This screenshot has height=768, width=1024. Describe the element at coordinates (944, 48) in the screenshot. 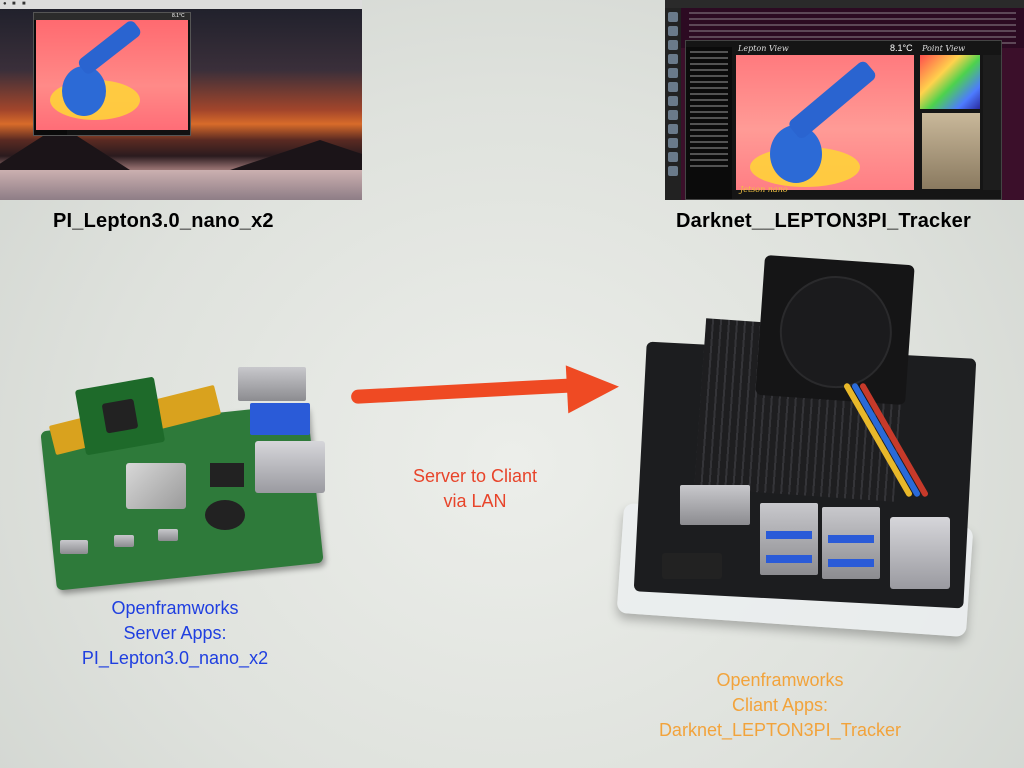

I see `point-view-title: Point View` at that location.